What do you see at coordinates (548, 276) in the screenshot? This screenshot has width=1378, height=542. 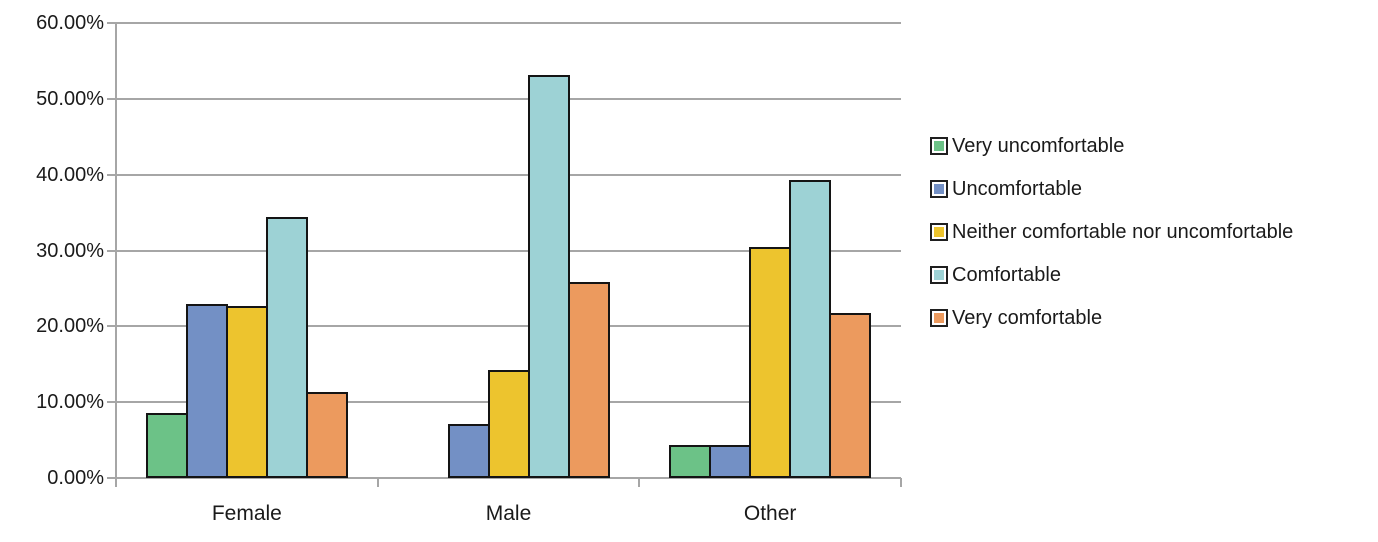 I see `bar-male-comfortable` at bounding box center [548, 276].